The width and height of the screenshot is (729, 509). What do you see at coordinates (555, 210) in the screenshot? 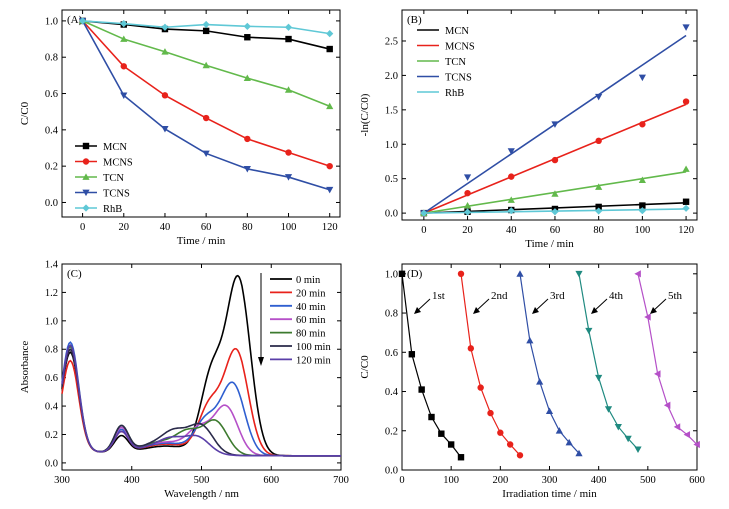
I see `series-RhB` at bounding box center [555, 210].